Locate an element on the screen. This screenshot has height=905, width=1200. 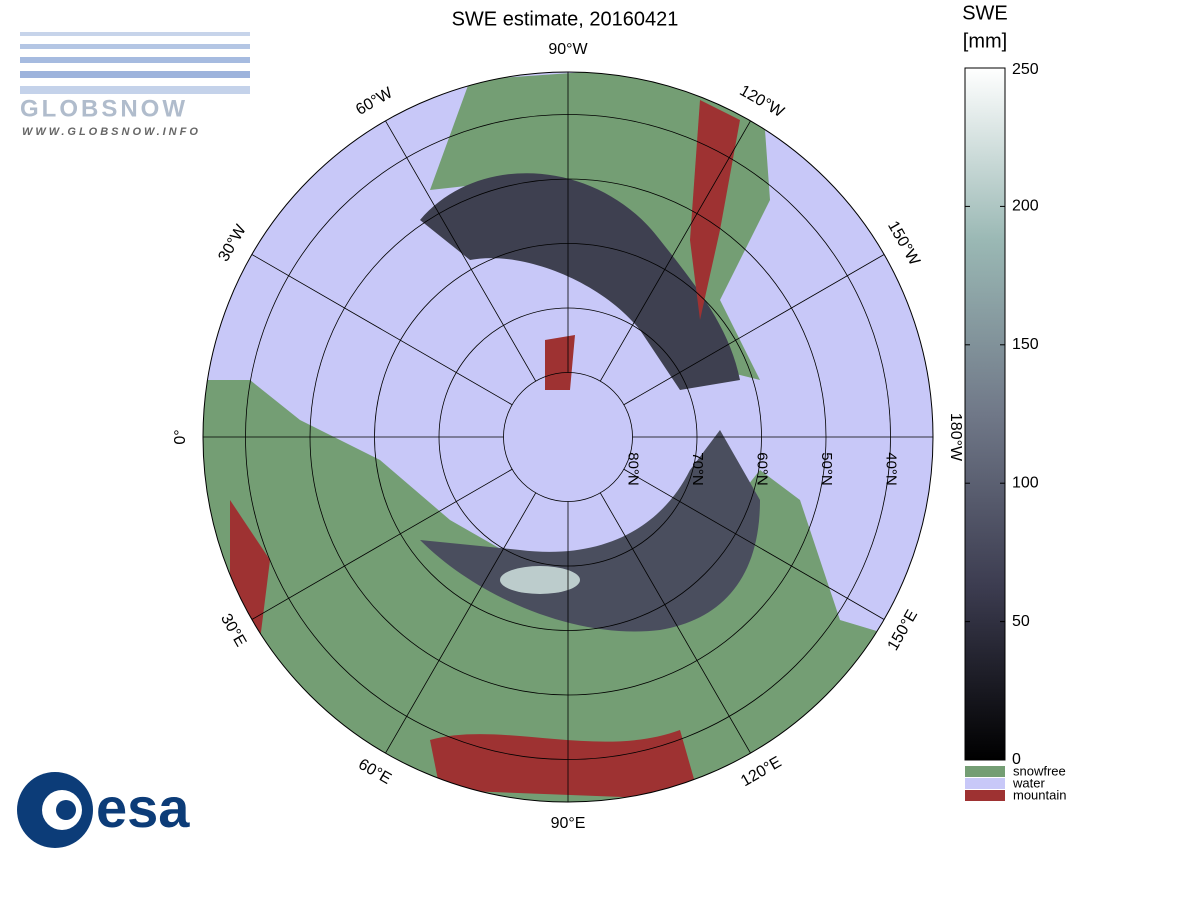
meridian-label: 120°E is located at coordinates (761, 772).